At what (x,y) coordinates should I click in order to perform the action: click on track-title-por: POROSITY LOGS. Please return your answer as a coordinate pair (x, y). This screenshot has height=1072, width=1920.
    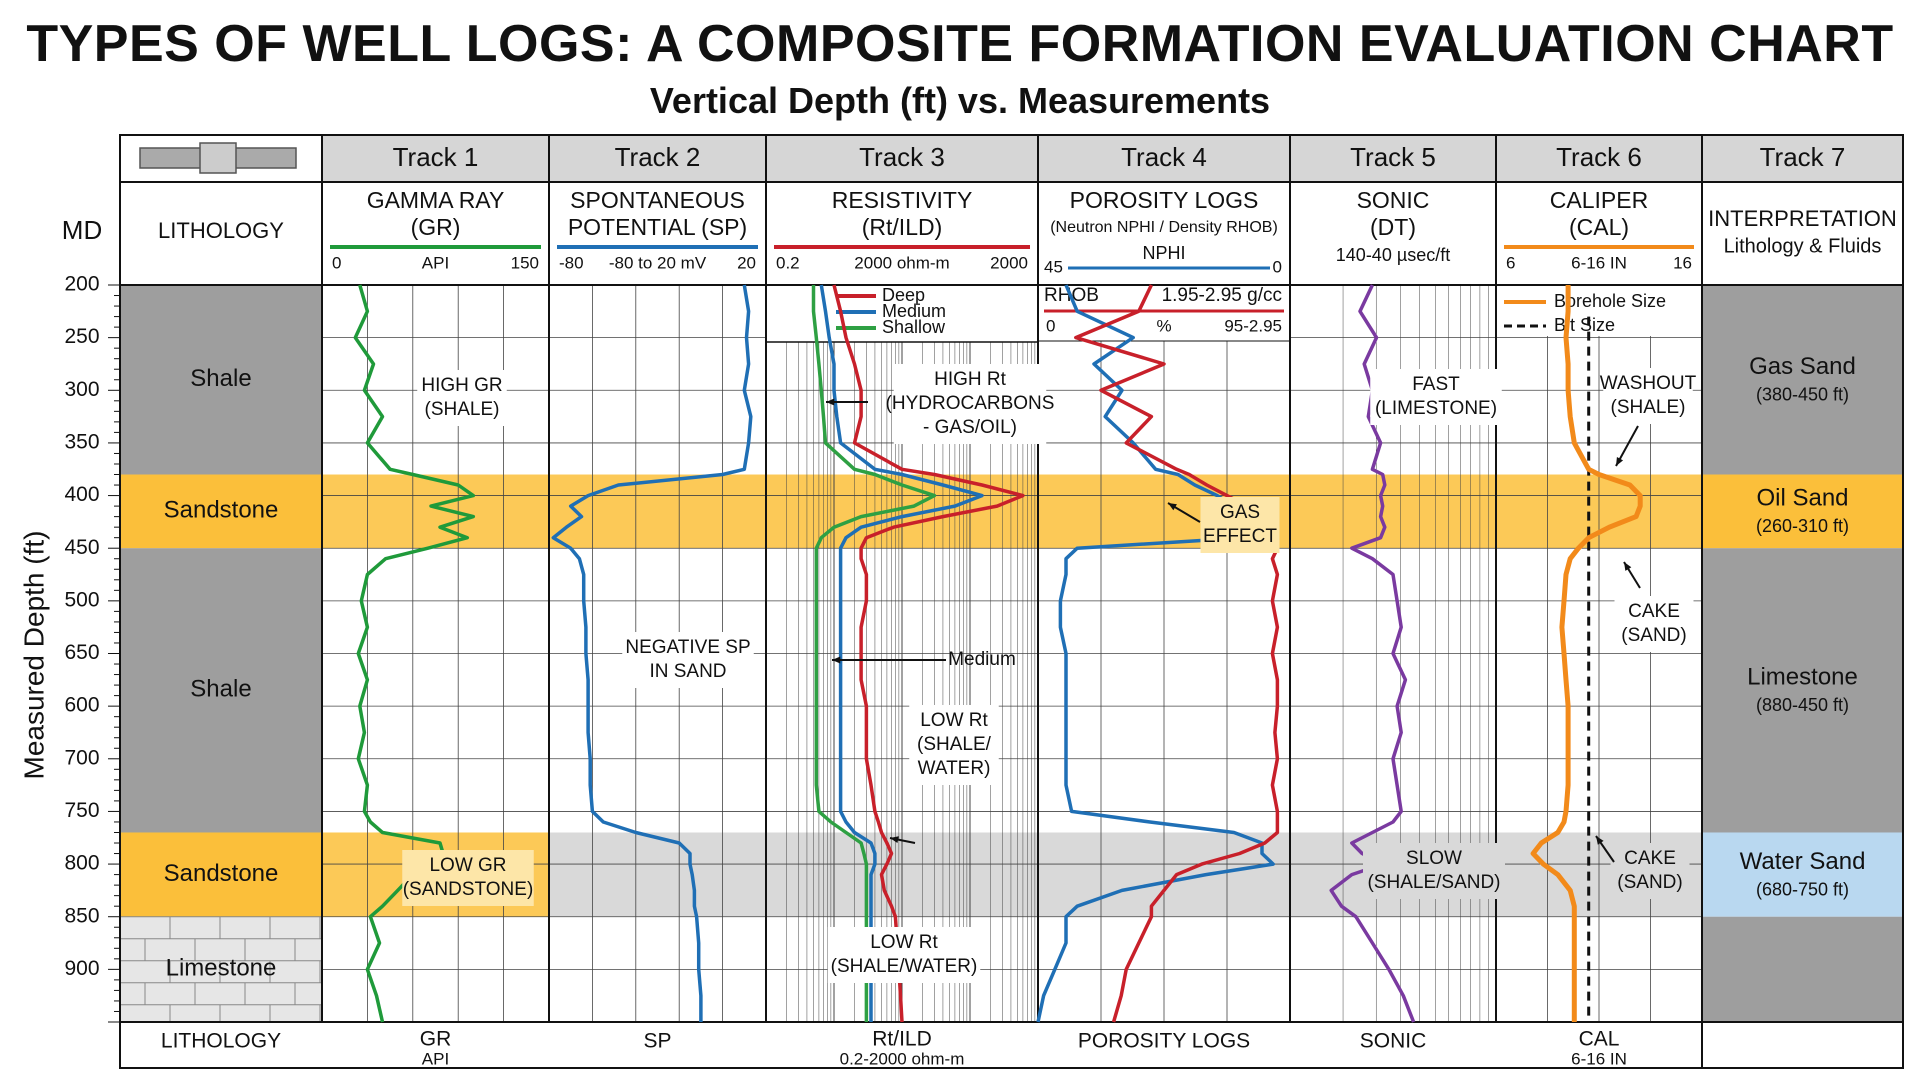
    Looking at the image, I should click on (1164, 200).